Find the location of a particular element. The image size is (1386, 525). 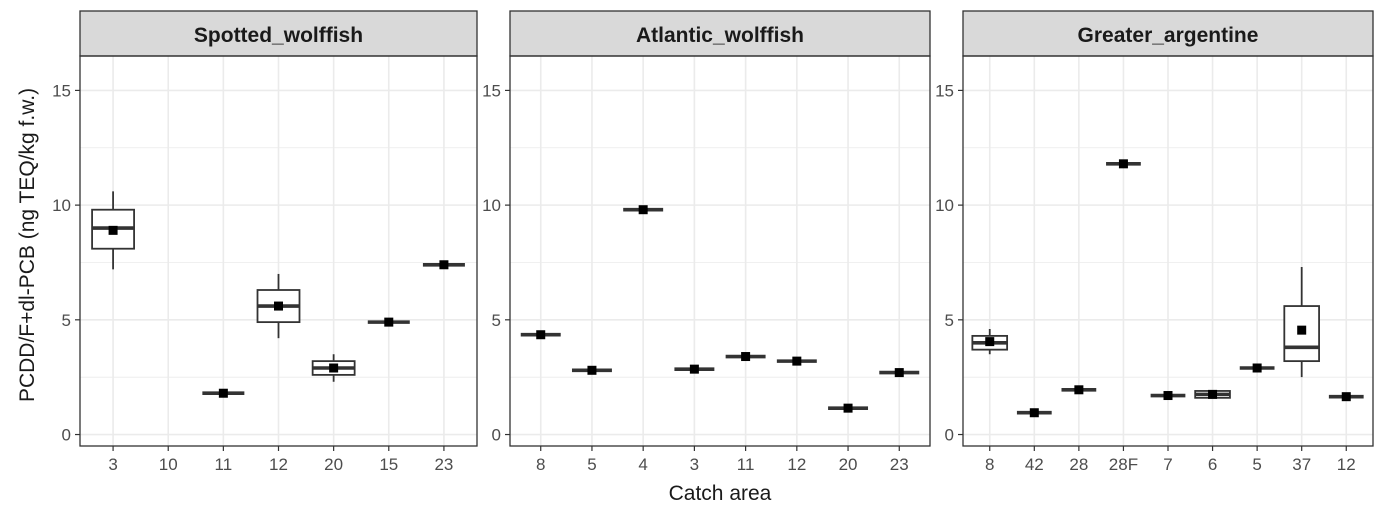

x-tick-label: 6 is located at coordinates (1212, 464).